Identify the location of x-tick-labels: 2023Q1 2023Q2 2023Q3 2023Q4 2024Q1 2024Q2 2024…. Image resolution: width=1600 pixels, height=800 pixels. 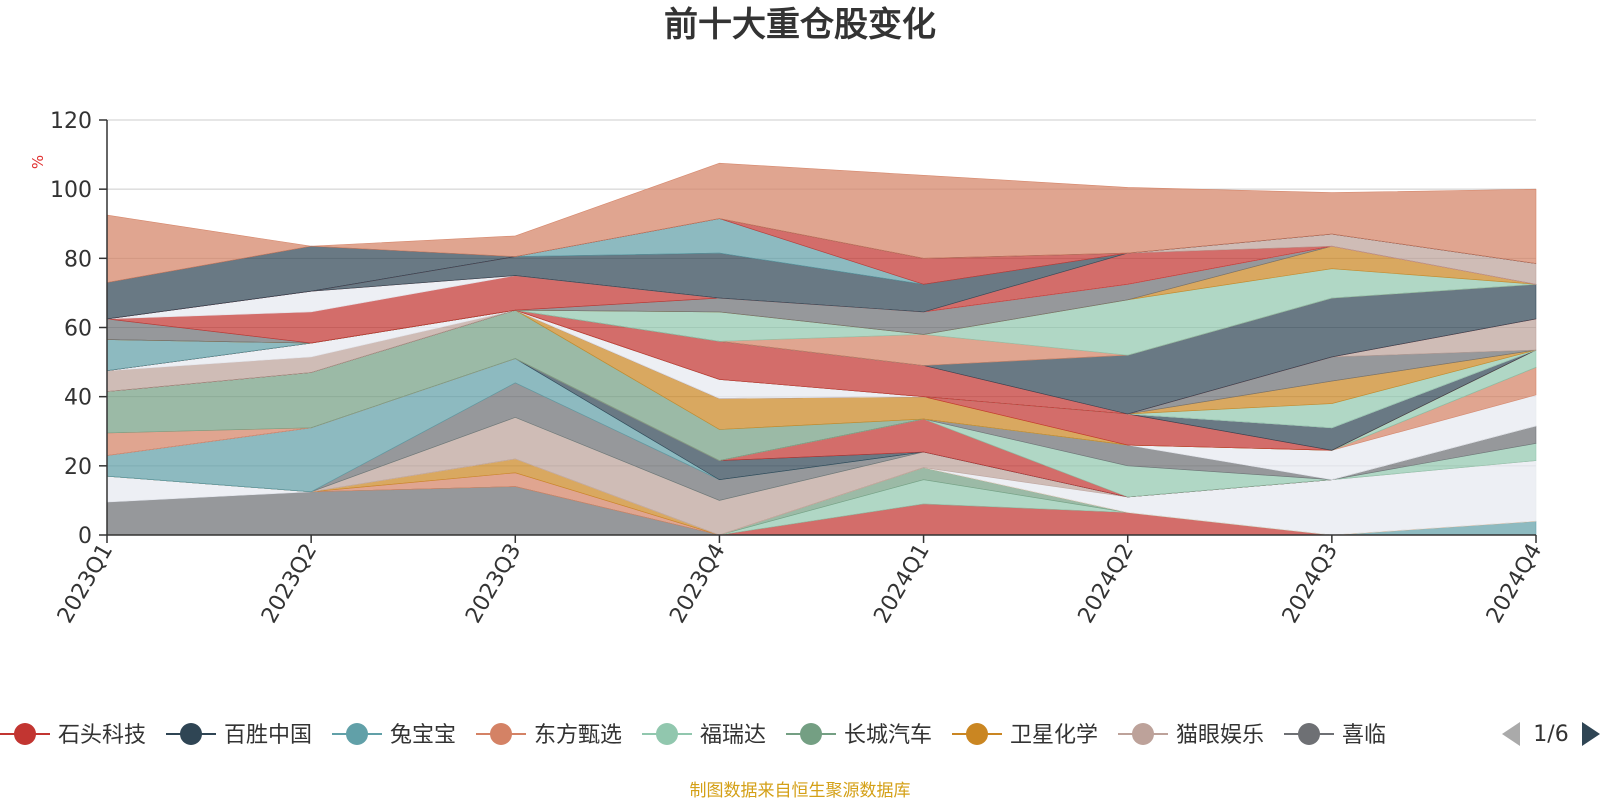
(800, 581).